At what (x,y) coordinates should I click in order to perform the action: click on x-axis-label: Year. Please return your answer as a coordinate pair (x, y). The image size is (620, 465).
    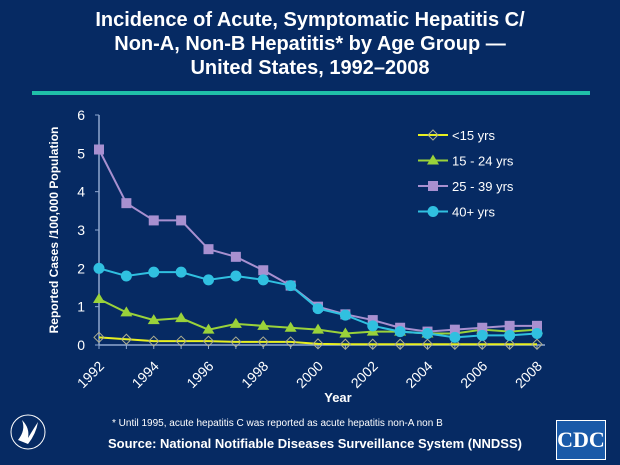
    Looking at the image, I should click on (337, 397).